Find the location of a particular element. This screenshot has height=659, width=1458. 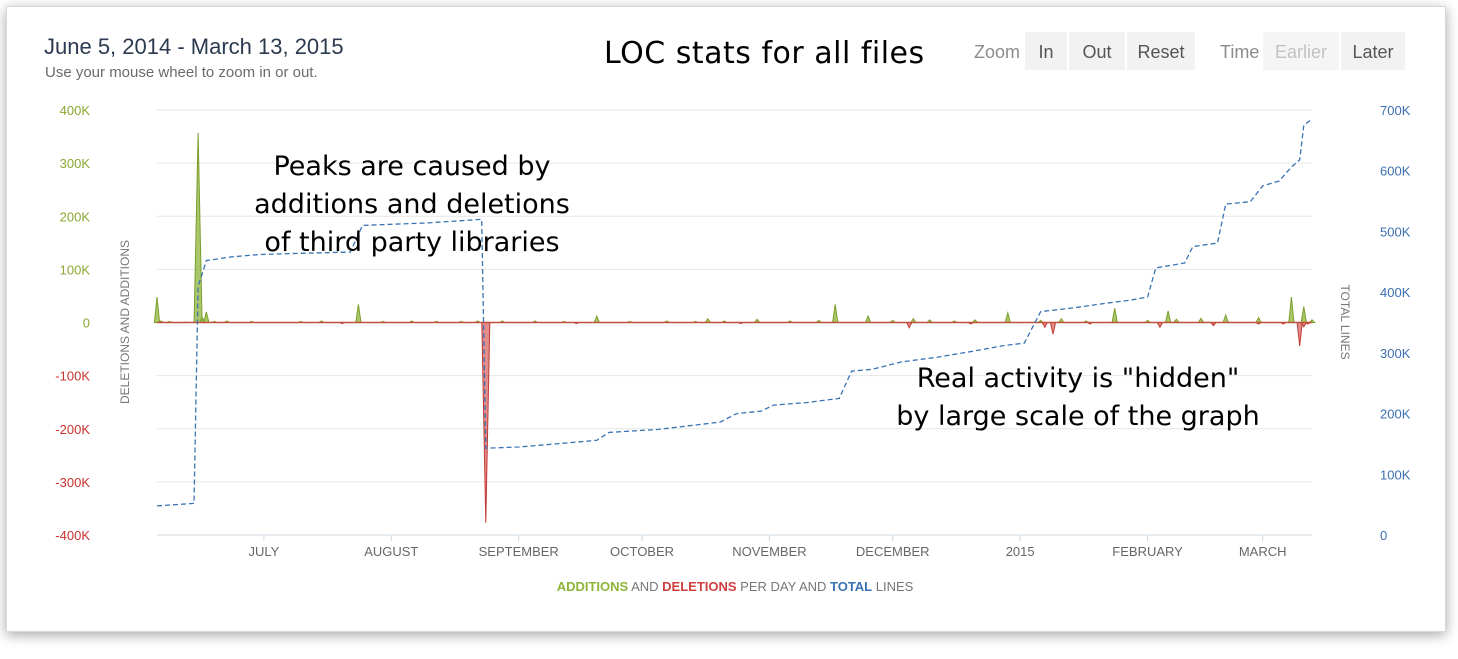

legend-deletions: DELETIONS is located at coordinates (699, 586).